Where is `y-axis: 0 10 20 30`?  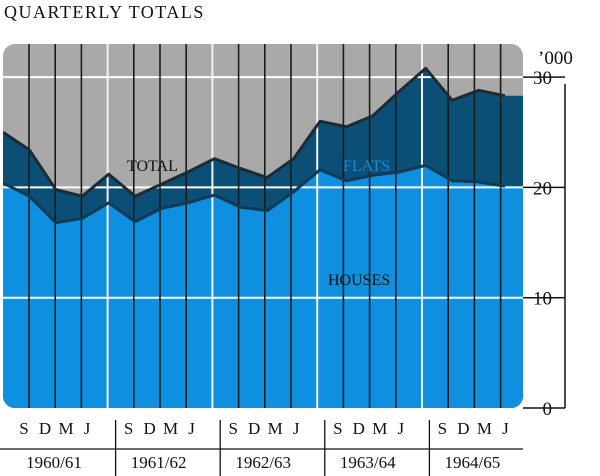
y-axis: 0 10 20 30 is located at coordinates (544, 244).